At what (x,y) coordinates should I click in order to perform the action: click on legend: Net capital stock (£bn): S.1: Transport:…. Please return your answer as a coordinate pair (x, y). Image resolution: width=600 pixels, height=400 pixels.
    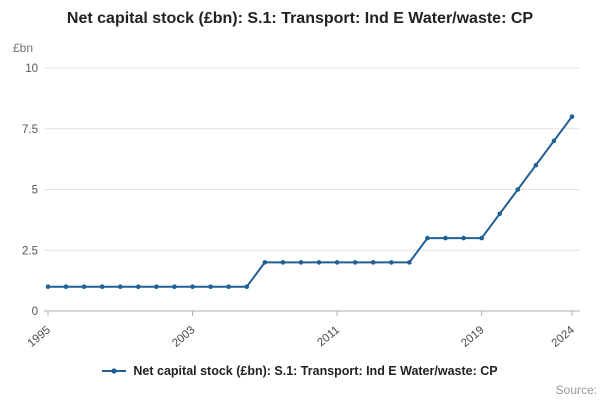
    Looking at the image, I should click on (300, 371).